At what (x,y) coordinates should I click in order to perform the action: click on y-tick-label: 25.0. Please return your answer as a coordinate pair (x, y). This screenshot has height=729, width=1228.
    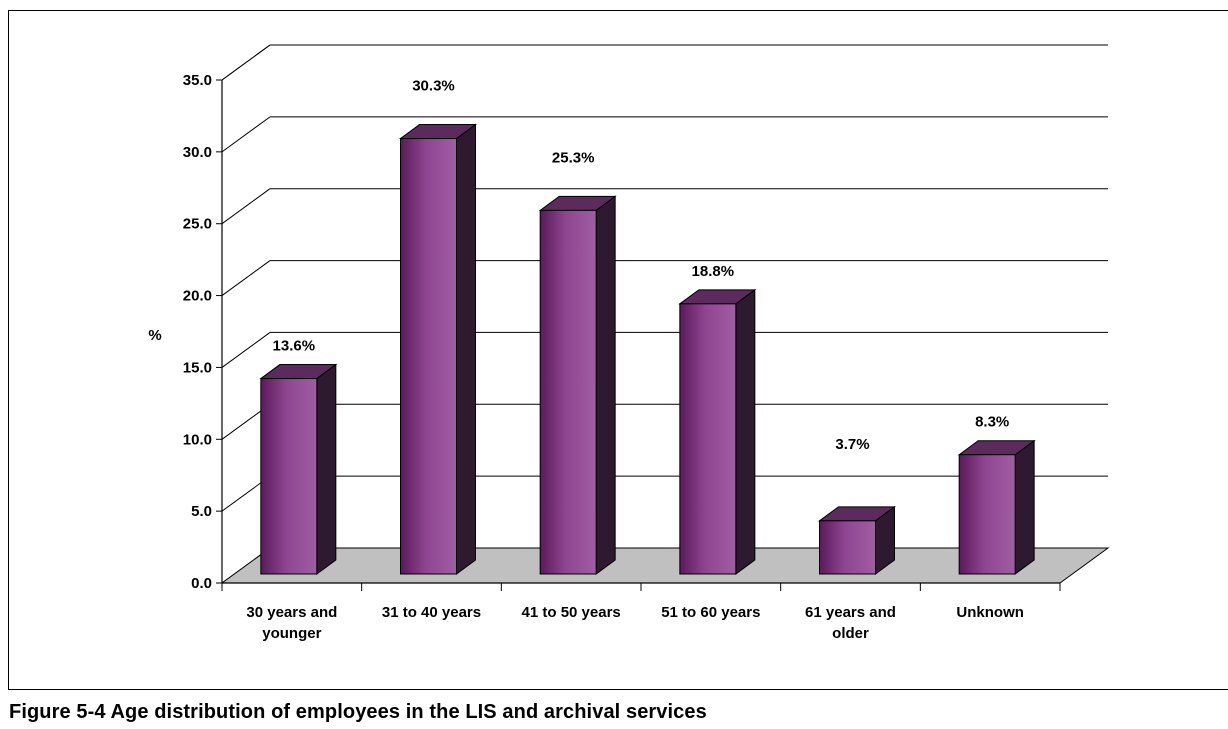
    Looking at the image, I should click on (197, 224).